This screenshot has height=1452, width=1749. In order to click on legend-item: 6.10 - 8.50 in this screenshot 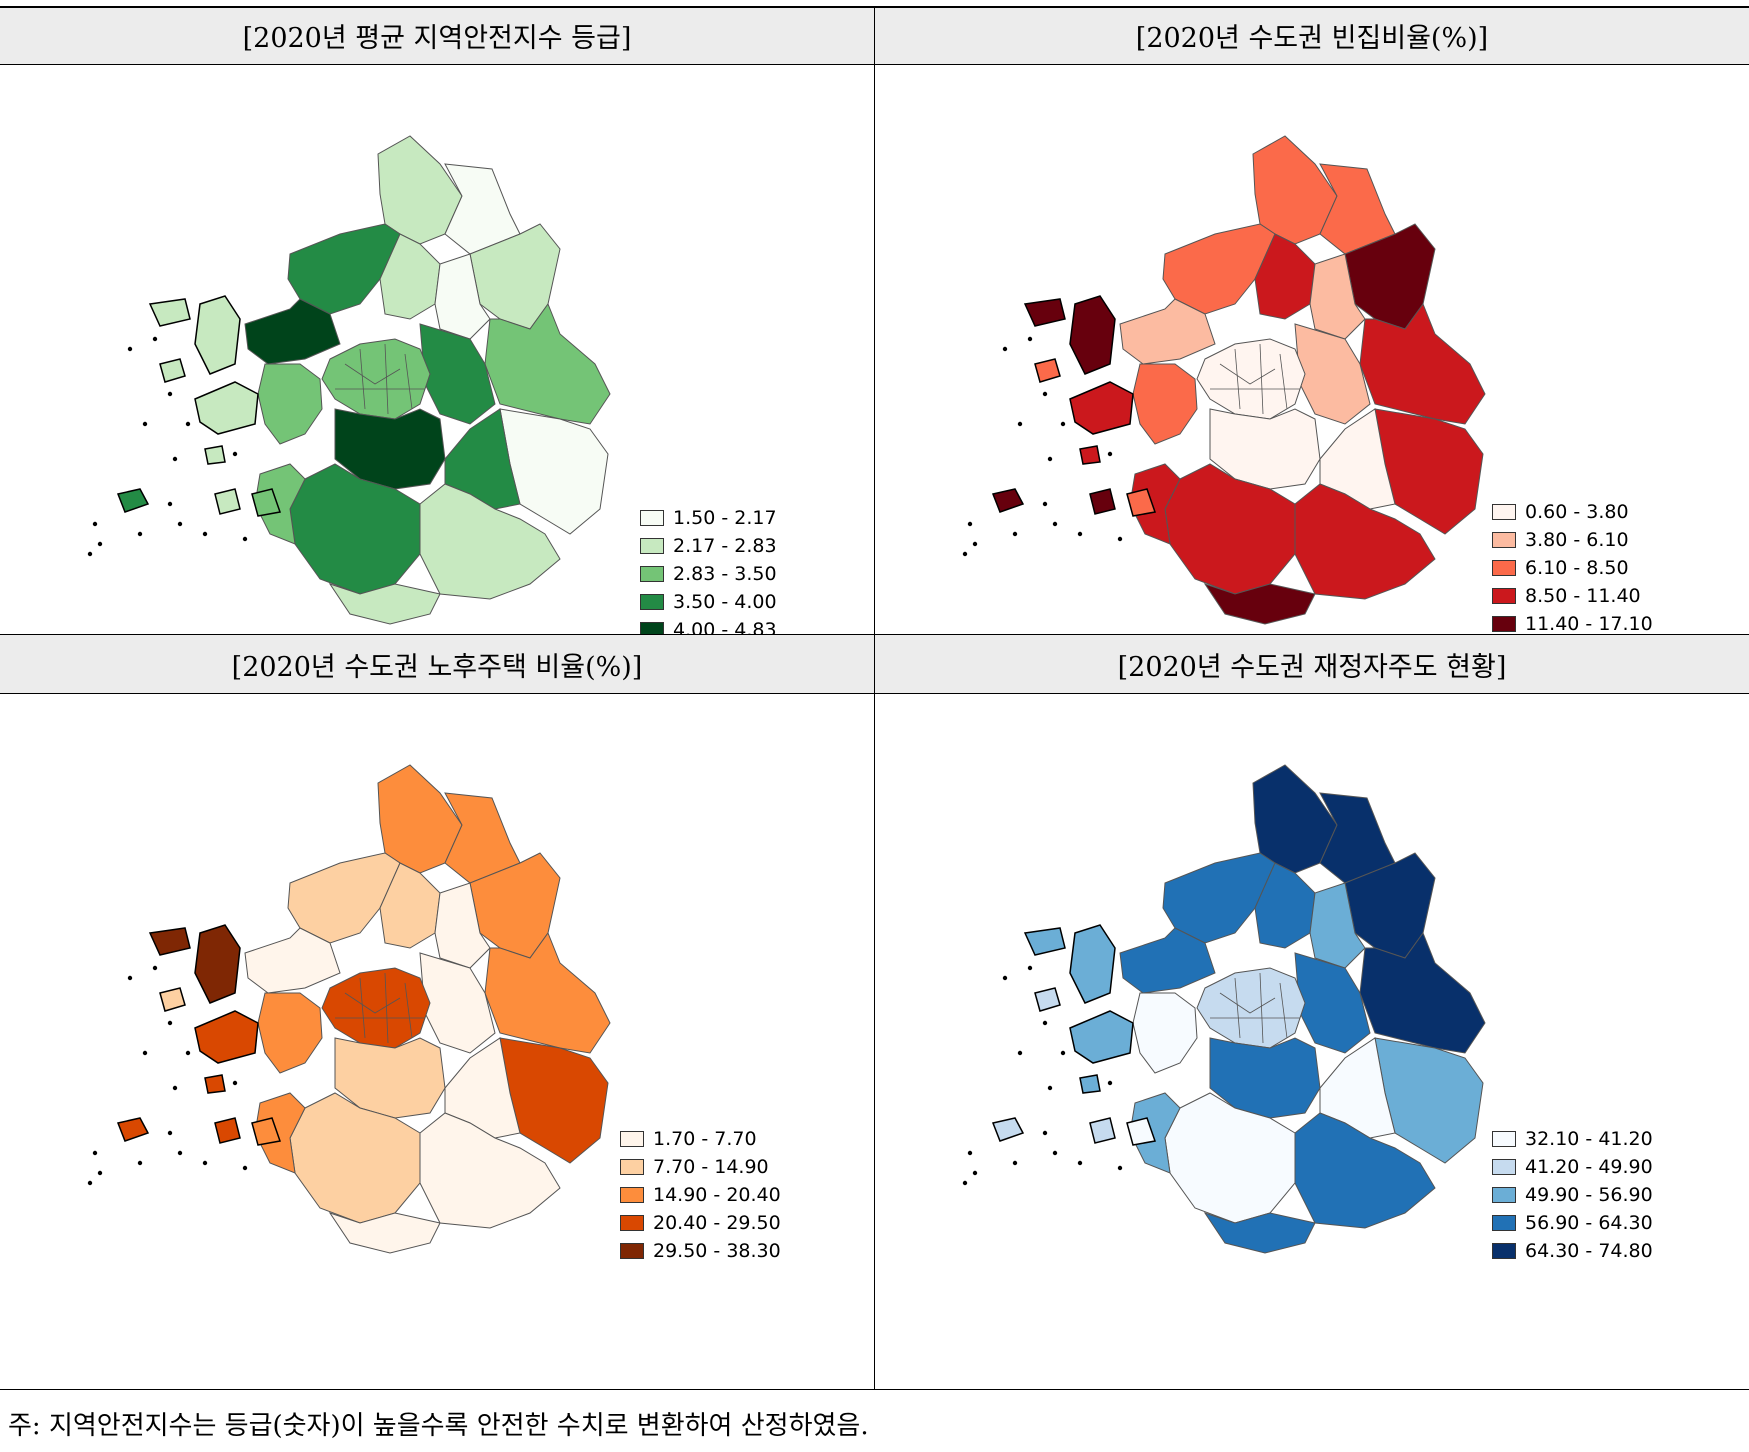, I will do `click(1572, 568)`.